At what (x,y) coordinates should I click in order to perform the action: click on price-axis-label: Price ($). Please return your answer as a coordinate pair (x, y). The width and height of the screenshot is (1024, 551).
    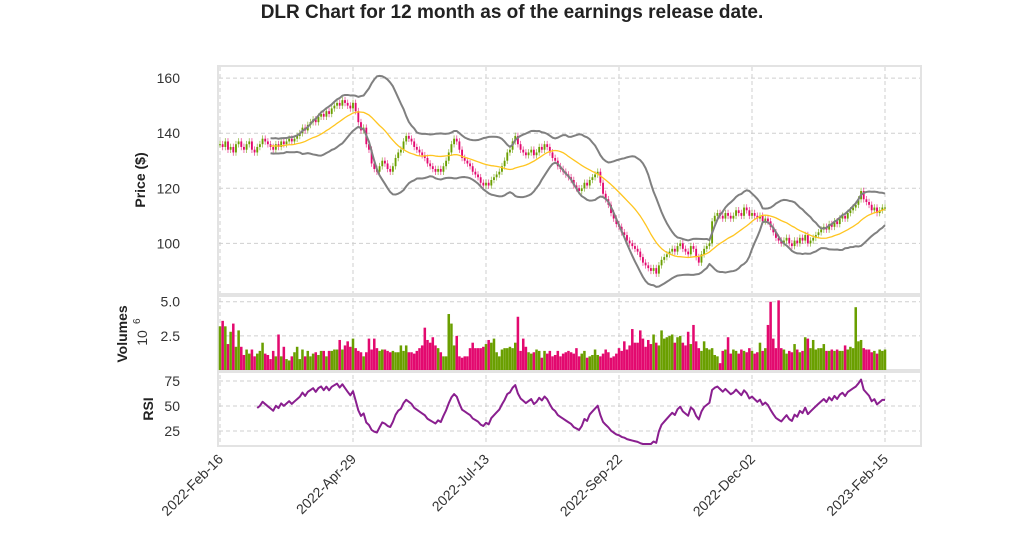
    Looking at the image, I should click on (140, 179).